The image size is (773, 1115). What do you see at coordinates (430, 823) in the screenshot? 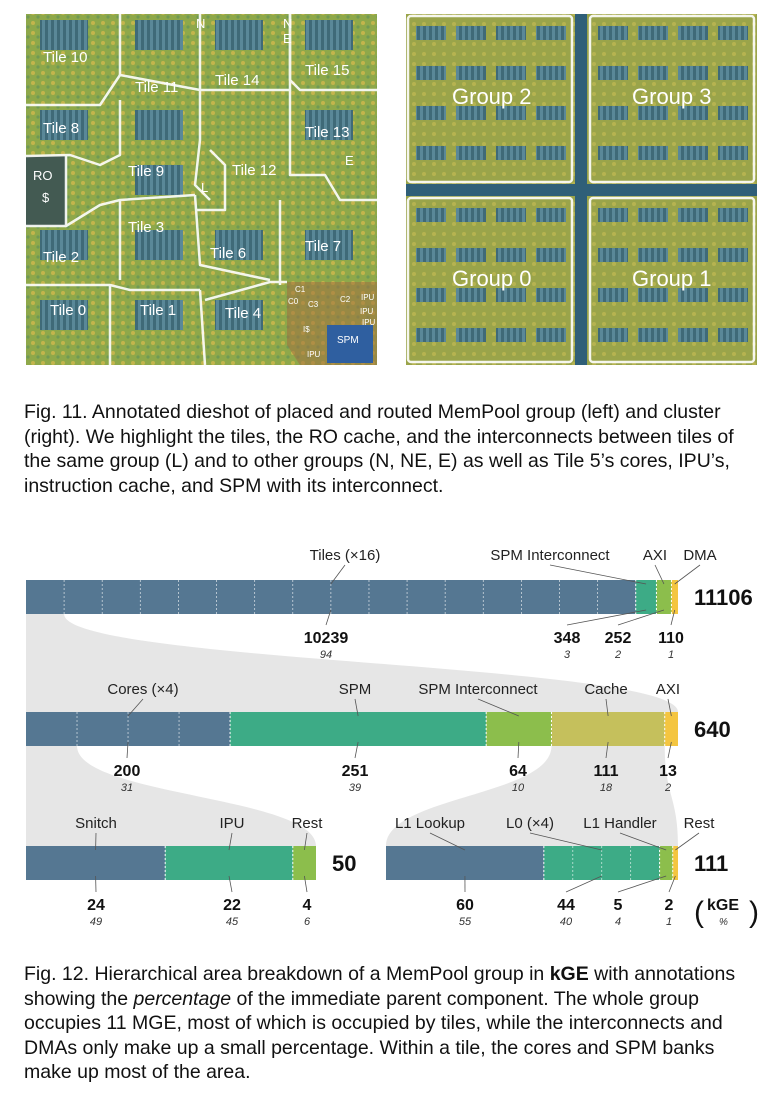
I see `segment-name-label: L1 Lookup` at bounding box center [430, 823].